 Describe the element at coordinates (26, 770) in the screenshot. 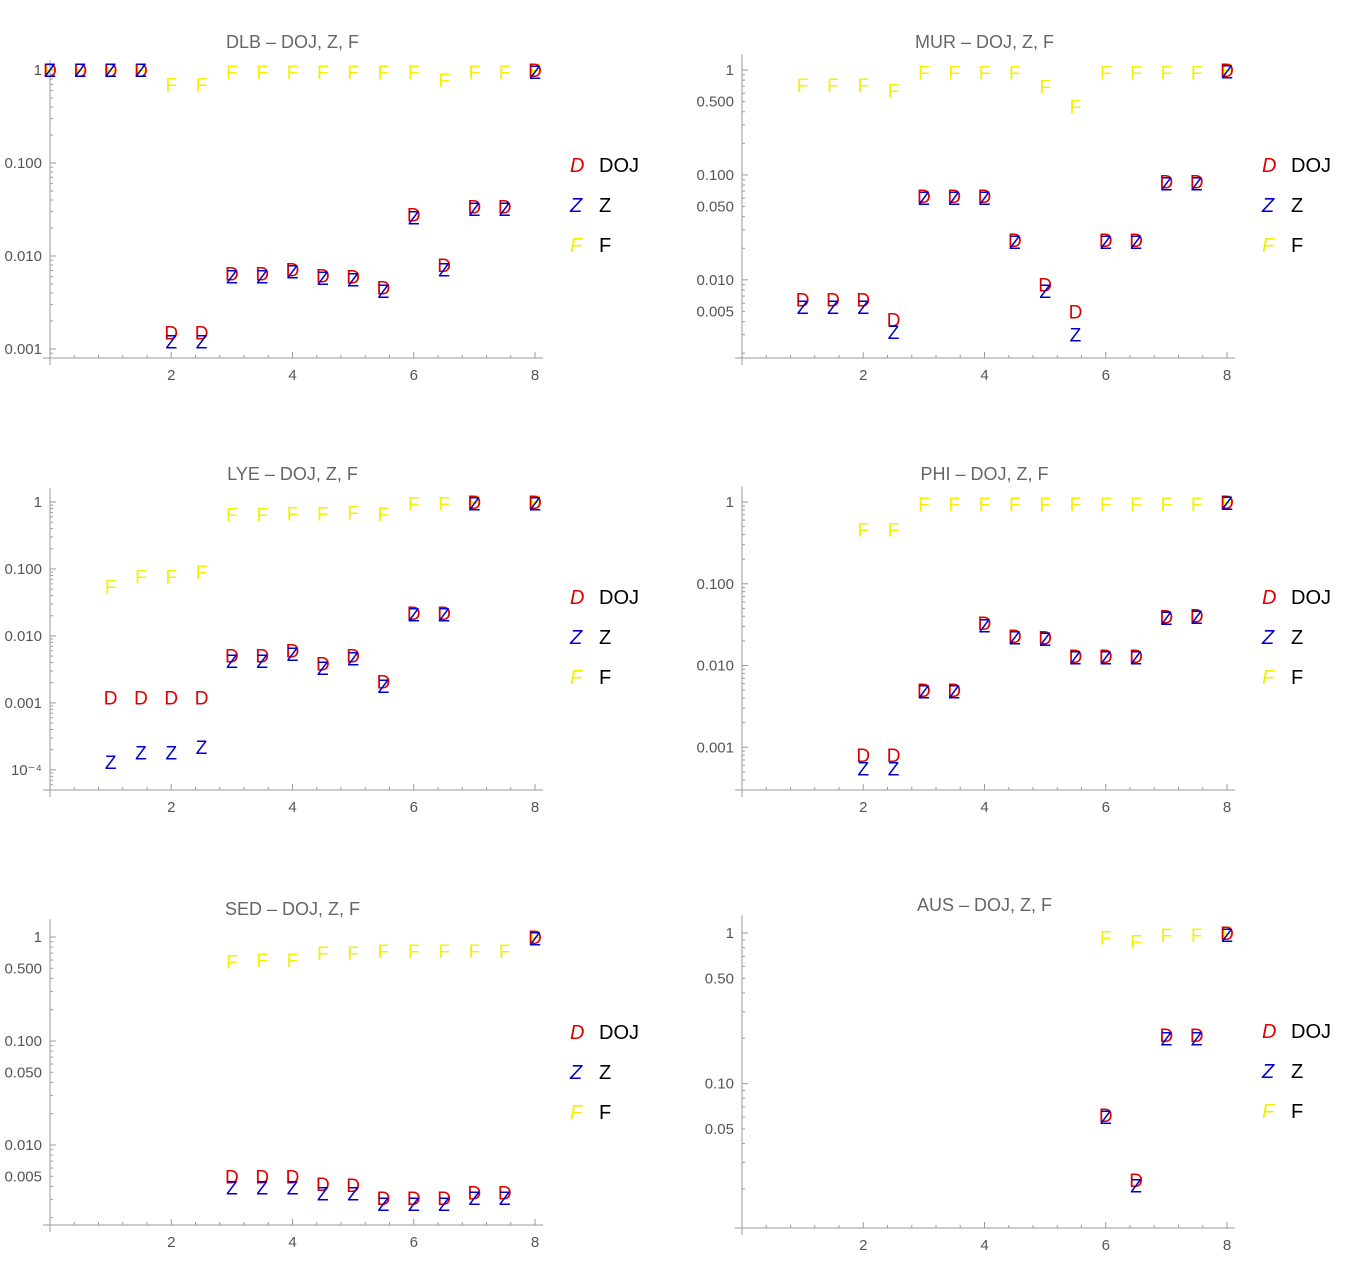

I see `y-tick-label: 10⁻⁴` at that location.